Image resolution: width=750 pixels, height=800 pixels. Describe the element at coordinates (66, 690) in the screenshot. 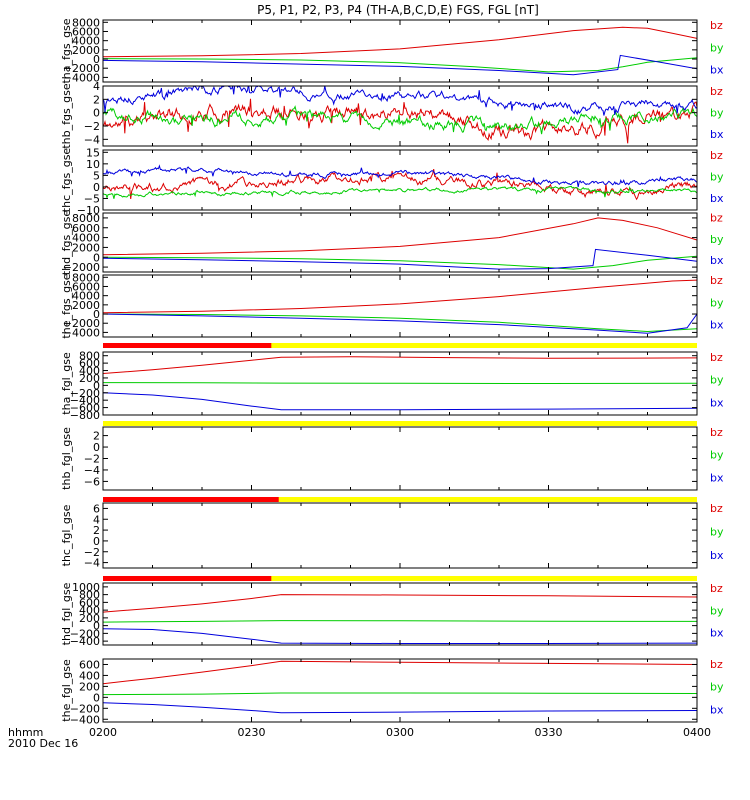

I see `y-axis-label: the_fgl_gse` at that location.